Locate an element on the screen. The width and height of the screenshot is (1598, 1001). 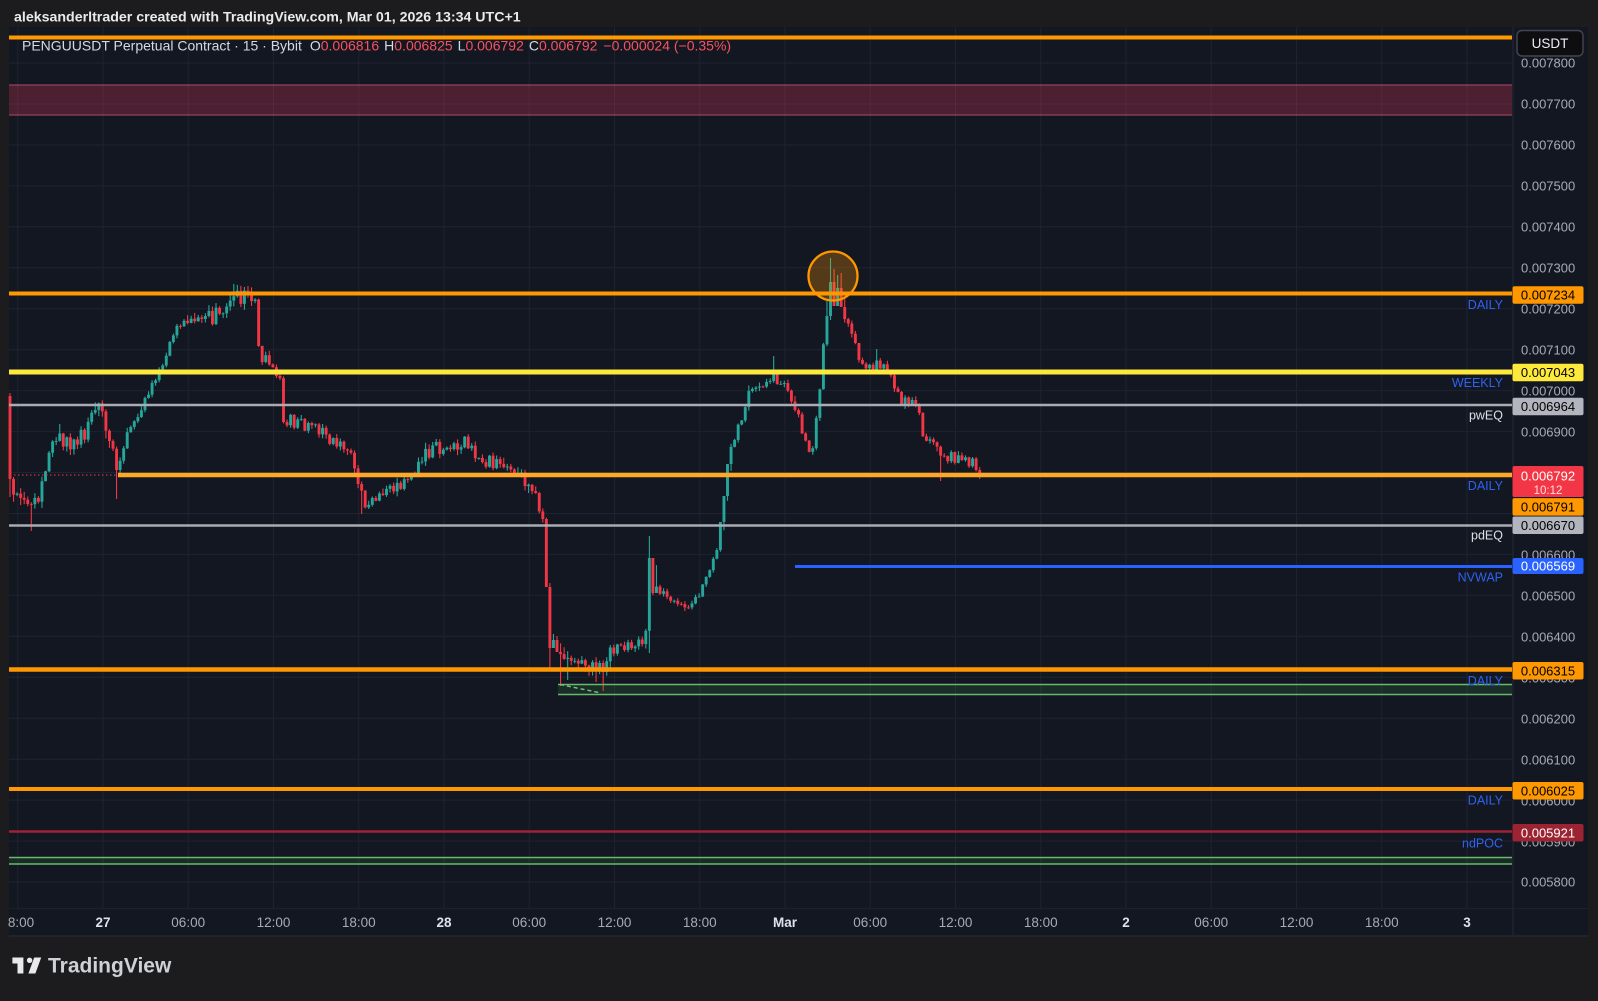
svg-text: 0.006964 is located at coordinates (1548, 406).